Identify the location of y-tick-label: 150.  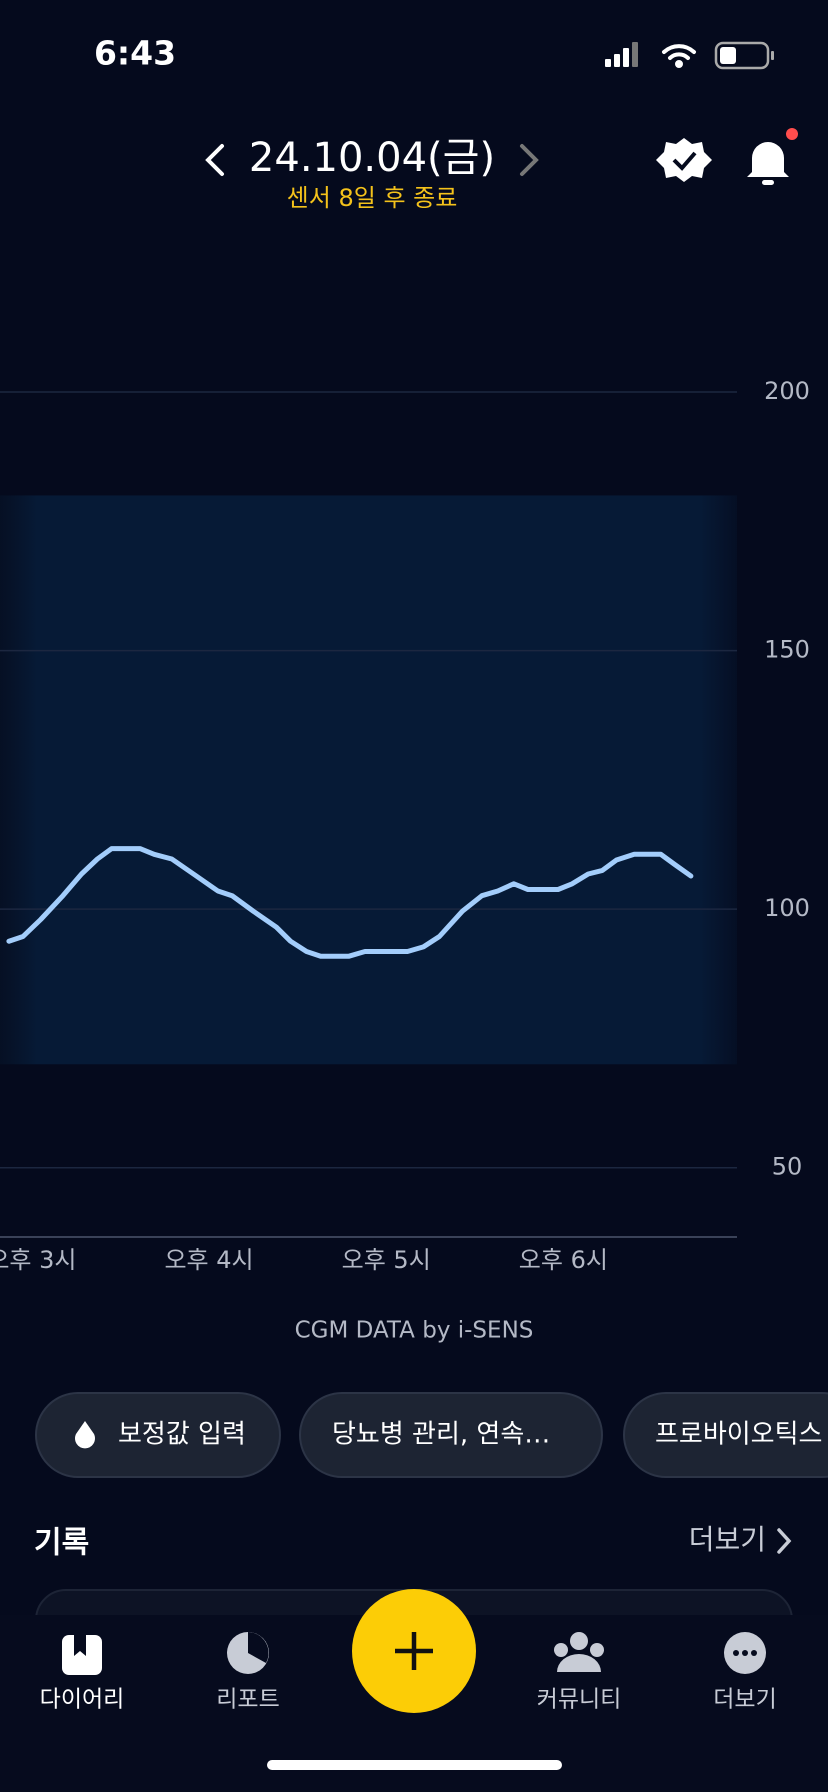
(787, 650).